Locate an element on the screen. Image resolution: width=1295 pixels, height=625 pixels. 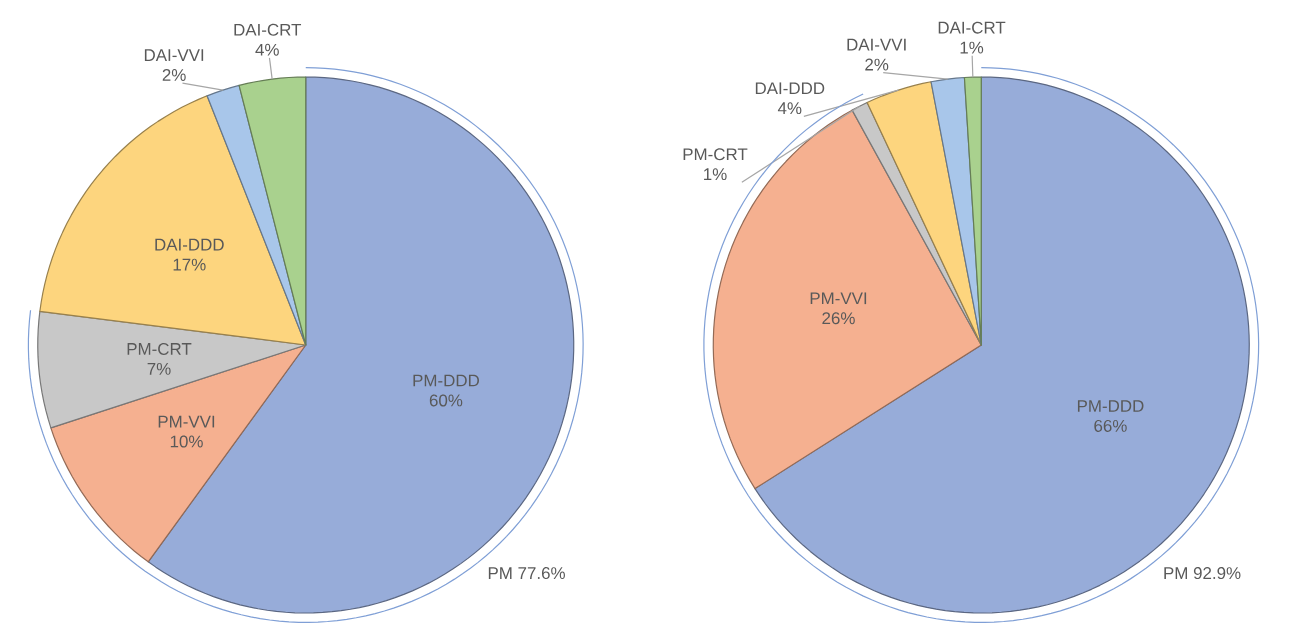
text: PM 77.6% is located at coordinates (526, 573).